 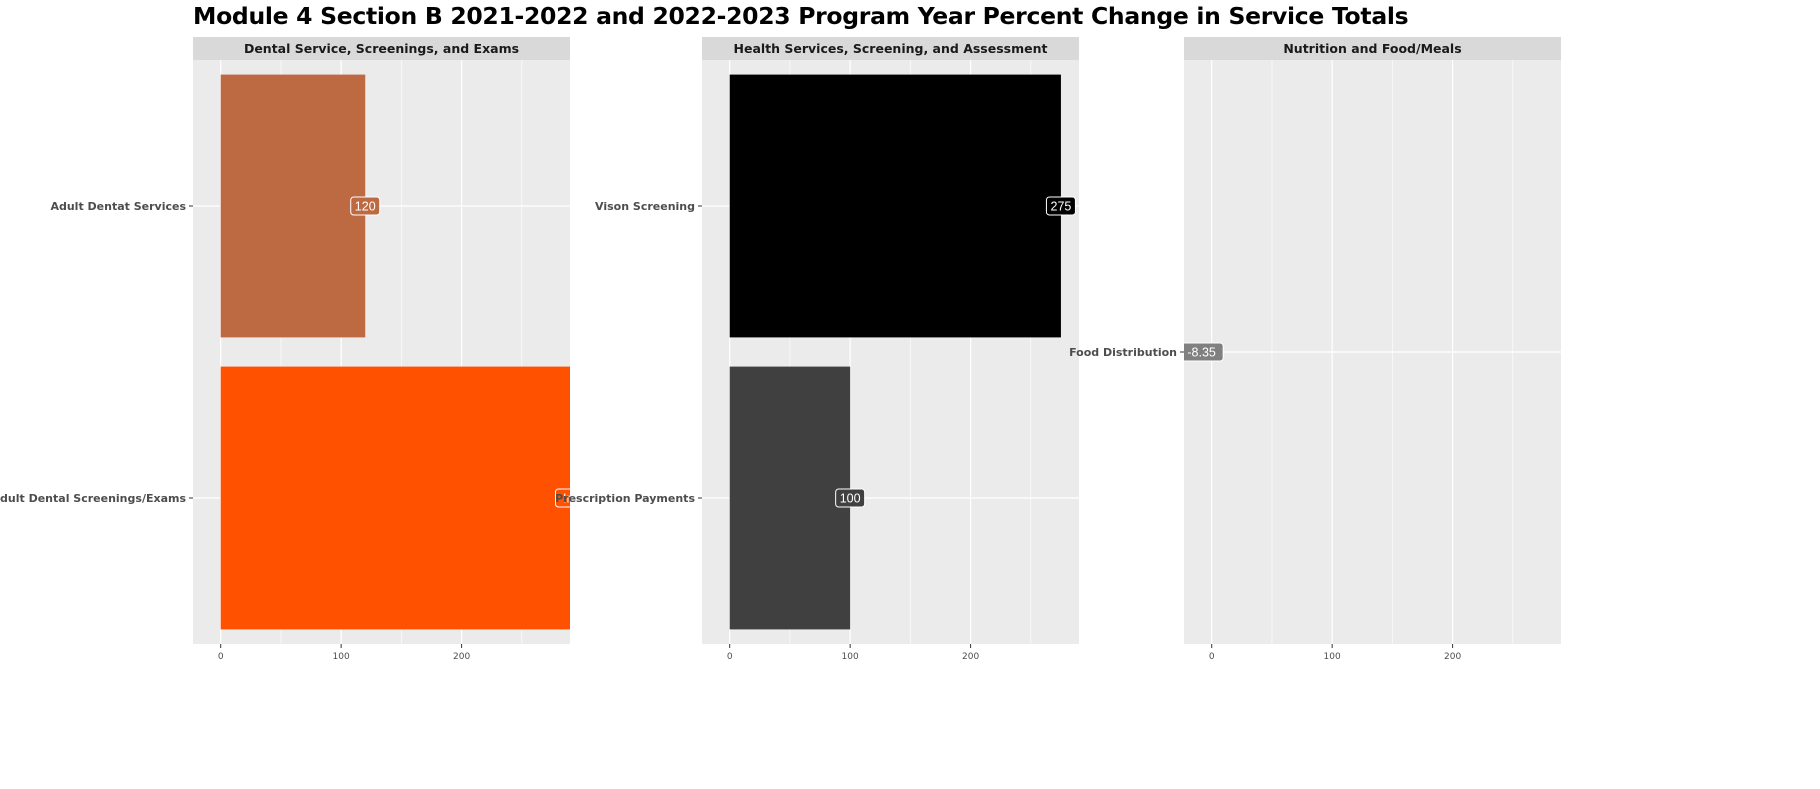 I want to click on facet-title: Nutrition and Food/Meals, so click(x=1372, y=48).